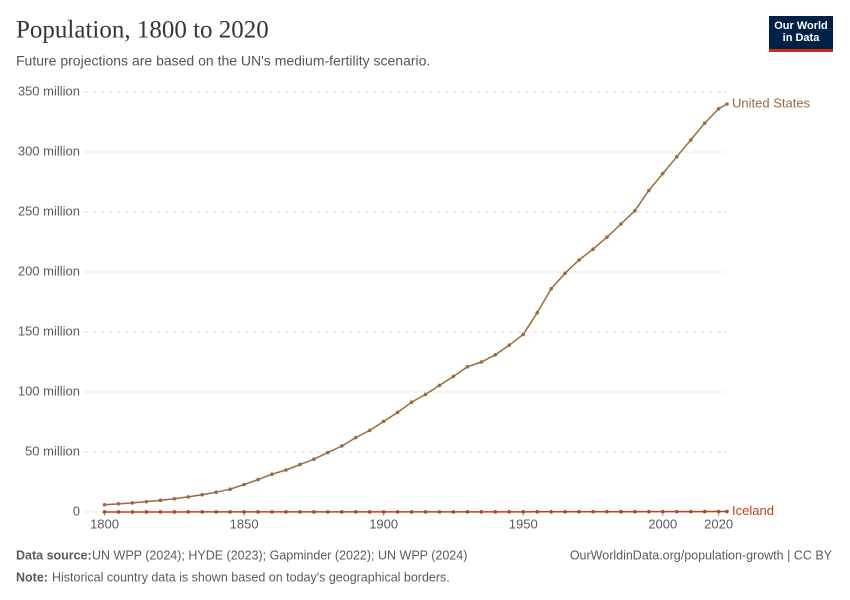 This screenshot has height=600, width=850. What do you see at coordinates (52, 450) in the screenshot?
I see `y-tick-label: 50 million` at bounding box center [52, 450].